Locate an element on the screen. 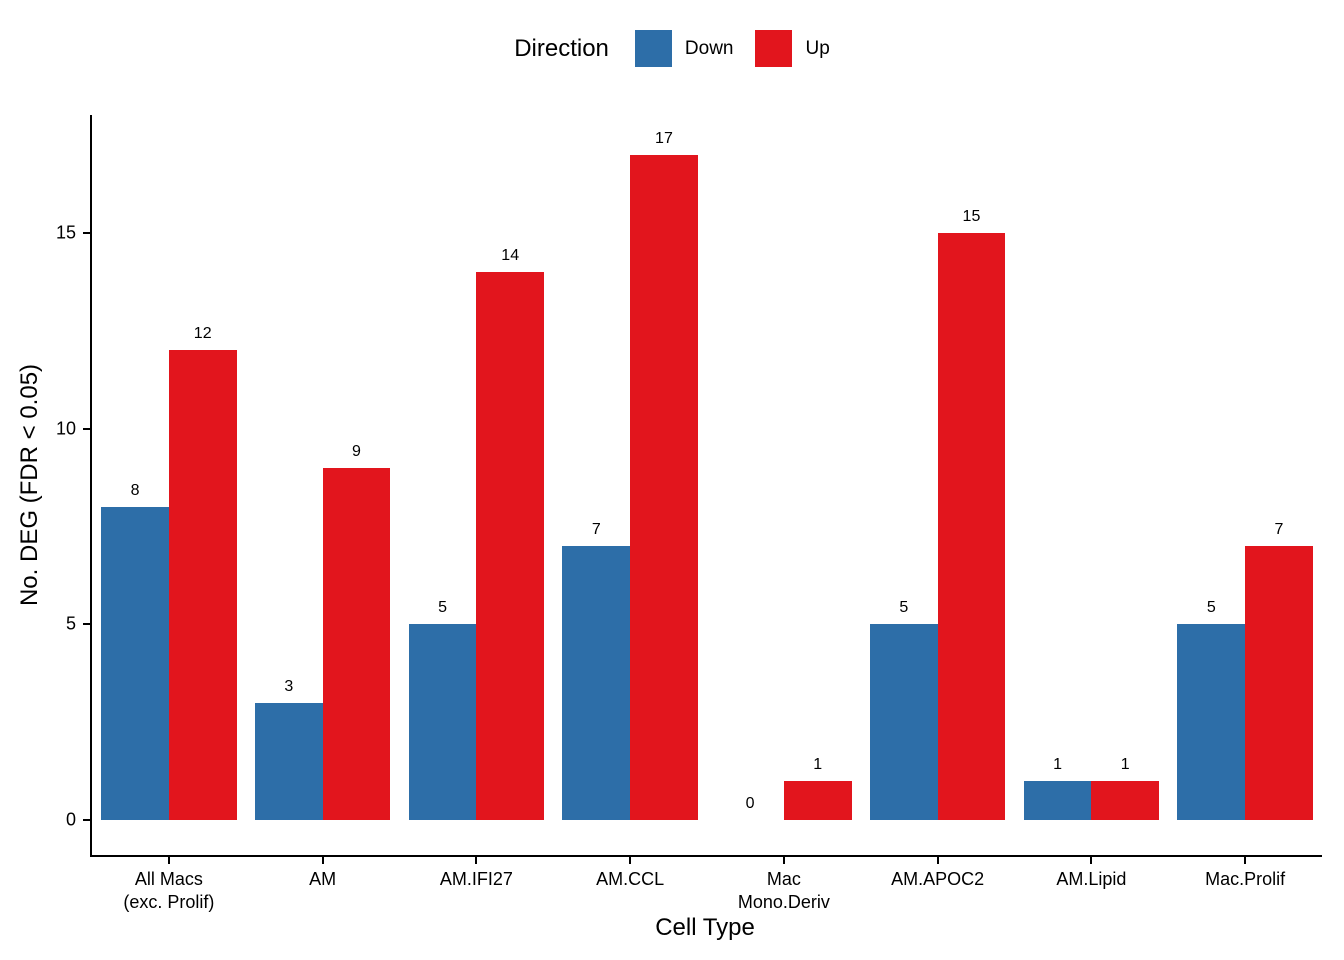 The height and width of the screenshot is (960, 1344). bar-up-group4 is located at coordinates (664, 487).